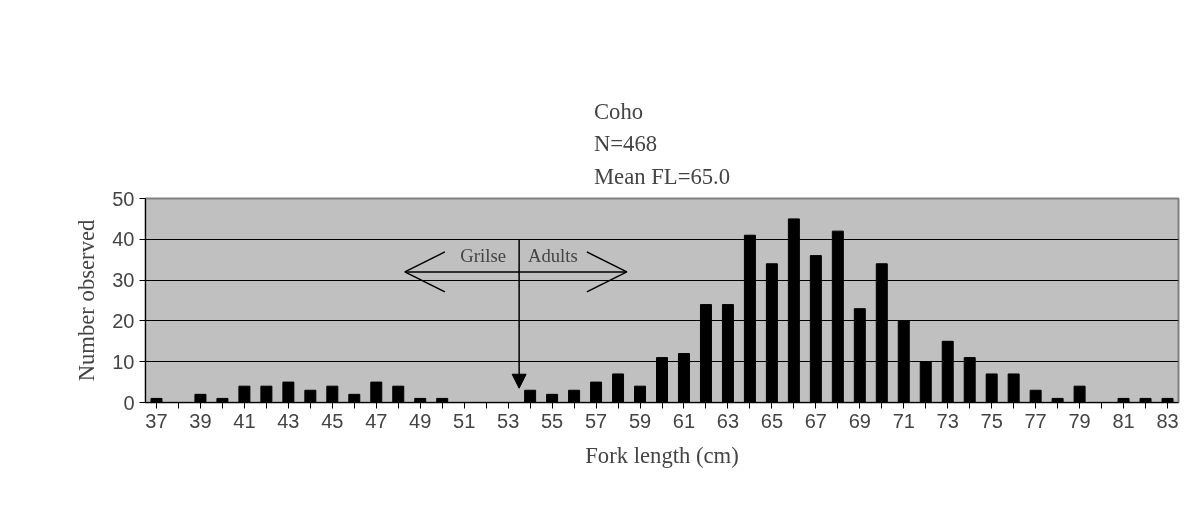 The height and width of the screenshot is (527, 1188). Describe the element at coordinates (662, 143) in the screenshot. I see `chart-title: Coho N=468 Mean FL=65.0` at that location.